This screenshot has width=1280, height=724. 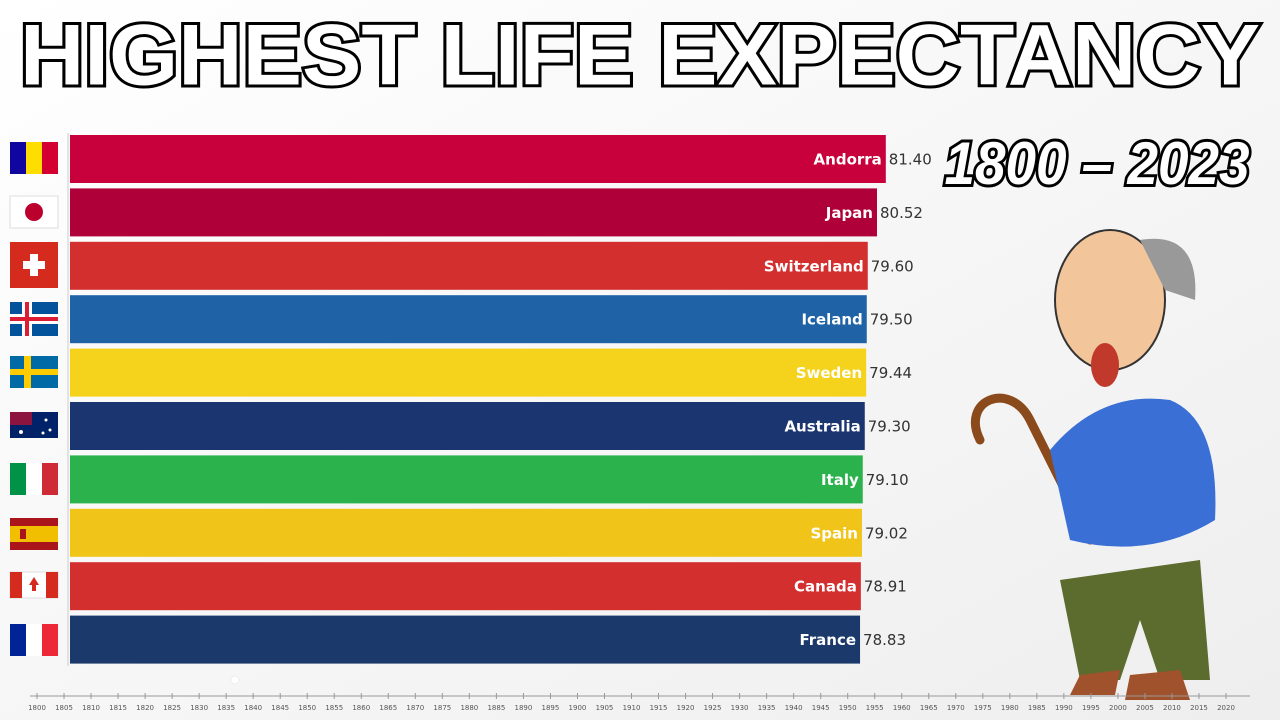 I want to click on timeline-label: 1865, so click(x=388, y=708).